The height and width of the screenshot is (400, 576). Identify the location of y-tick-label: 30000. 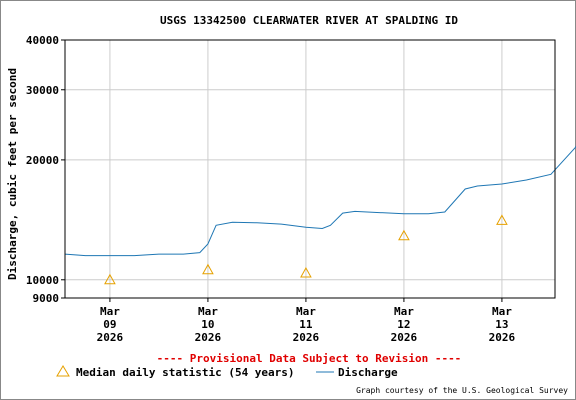
(42, 90).